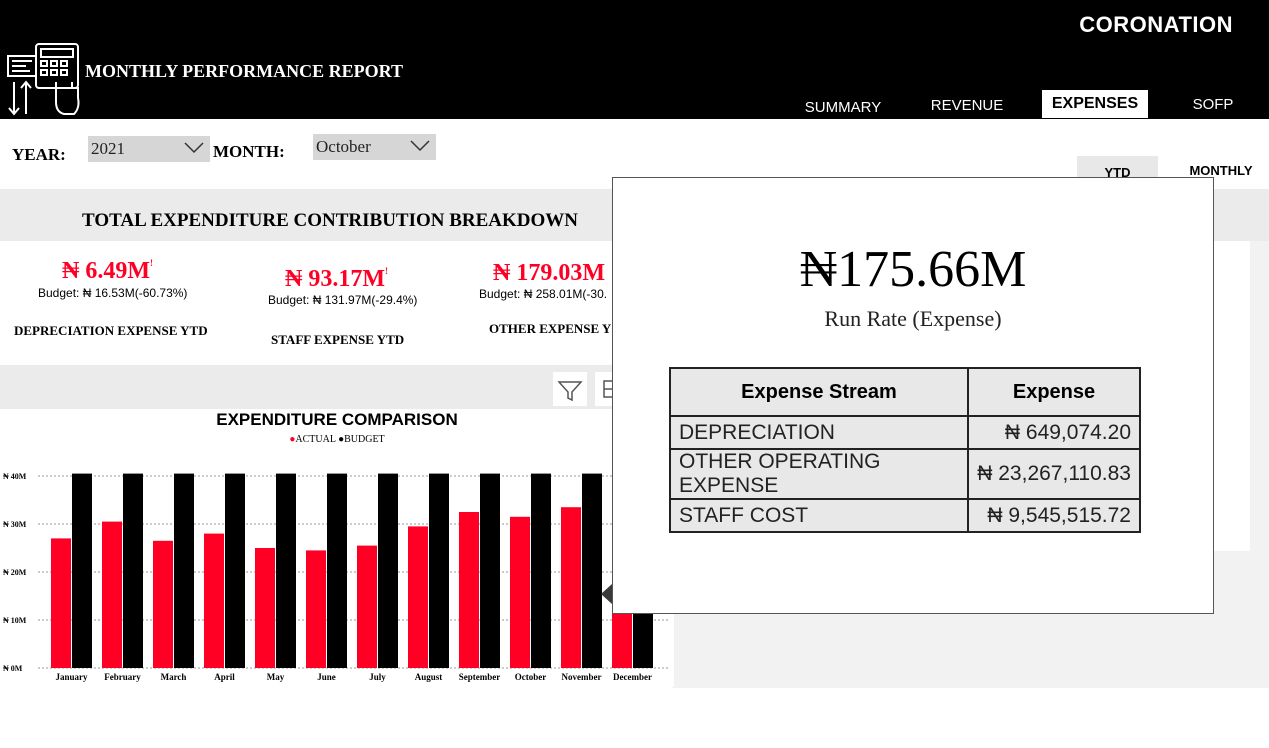 This screenshot has height=748, width=1269. I want to click on x-tick-label: July, so click(377, 677).